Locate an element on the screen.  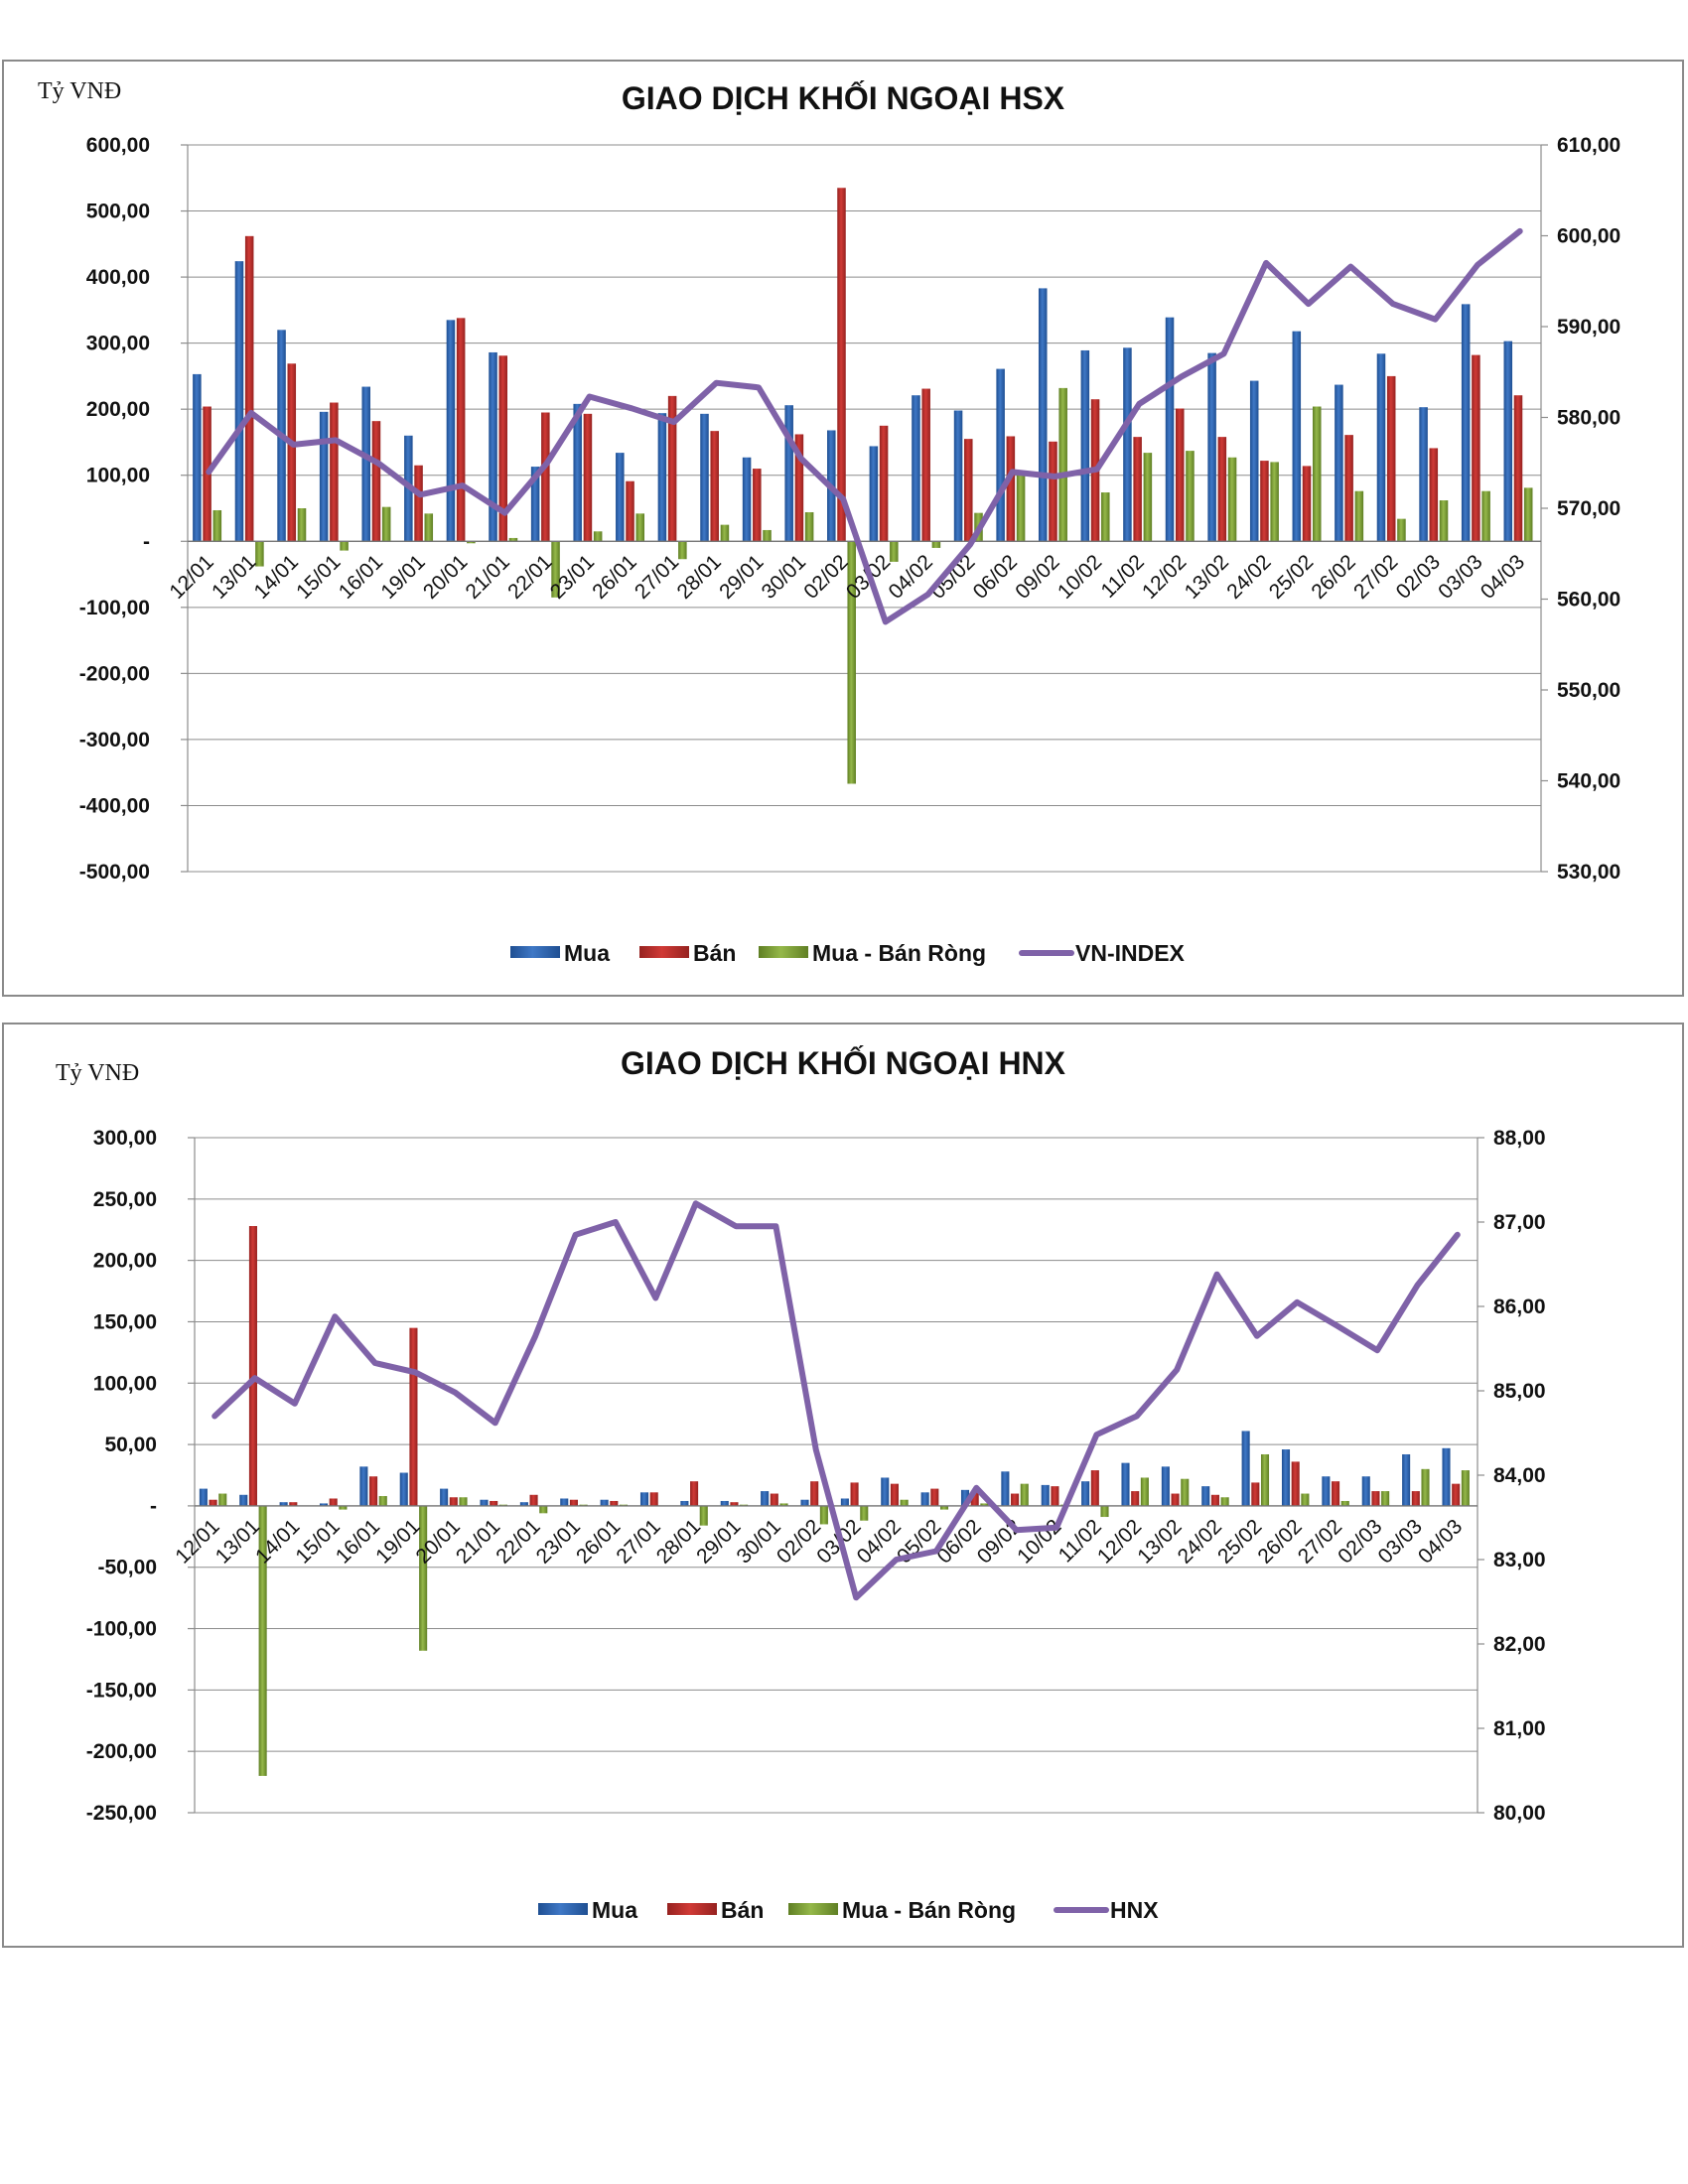
x-tick-label: 27/02 is located at coordinates (1320, 1541).